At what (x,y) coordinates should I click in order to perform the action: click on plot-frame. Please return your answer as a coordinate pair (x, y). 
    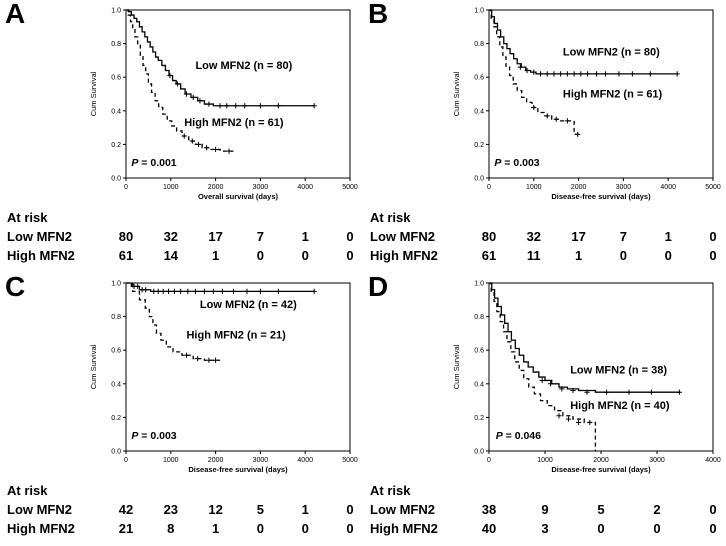
    Looking at the image, I should click on (238, 367).